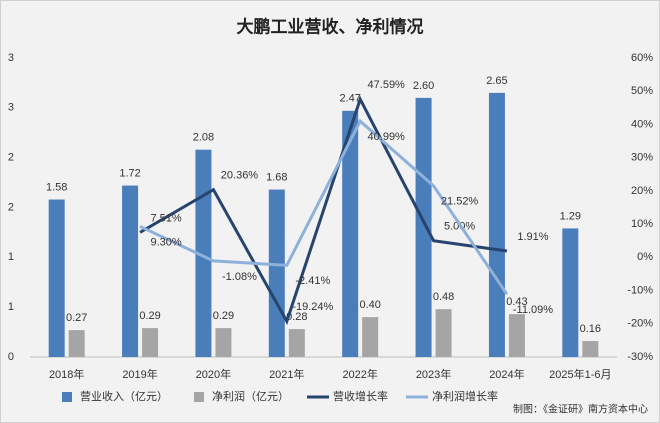 This screenshot has height=423, width=660. I want to click on bar-value-label: 0.40, so click(369, 305).